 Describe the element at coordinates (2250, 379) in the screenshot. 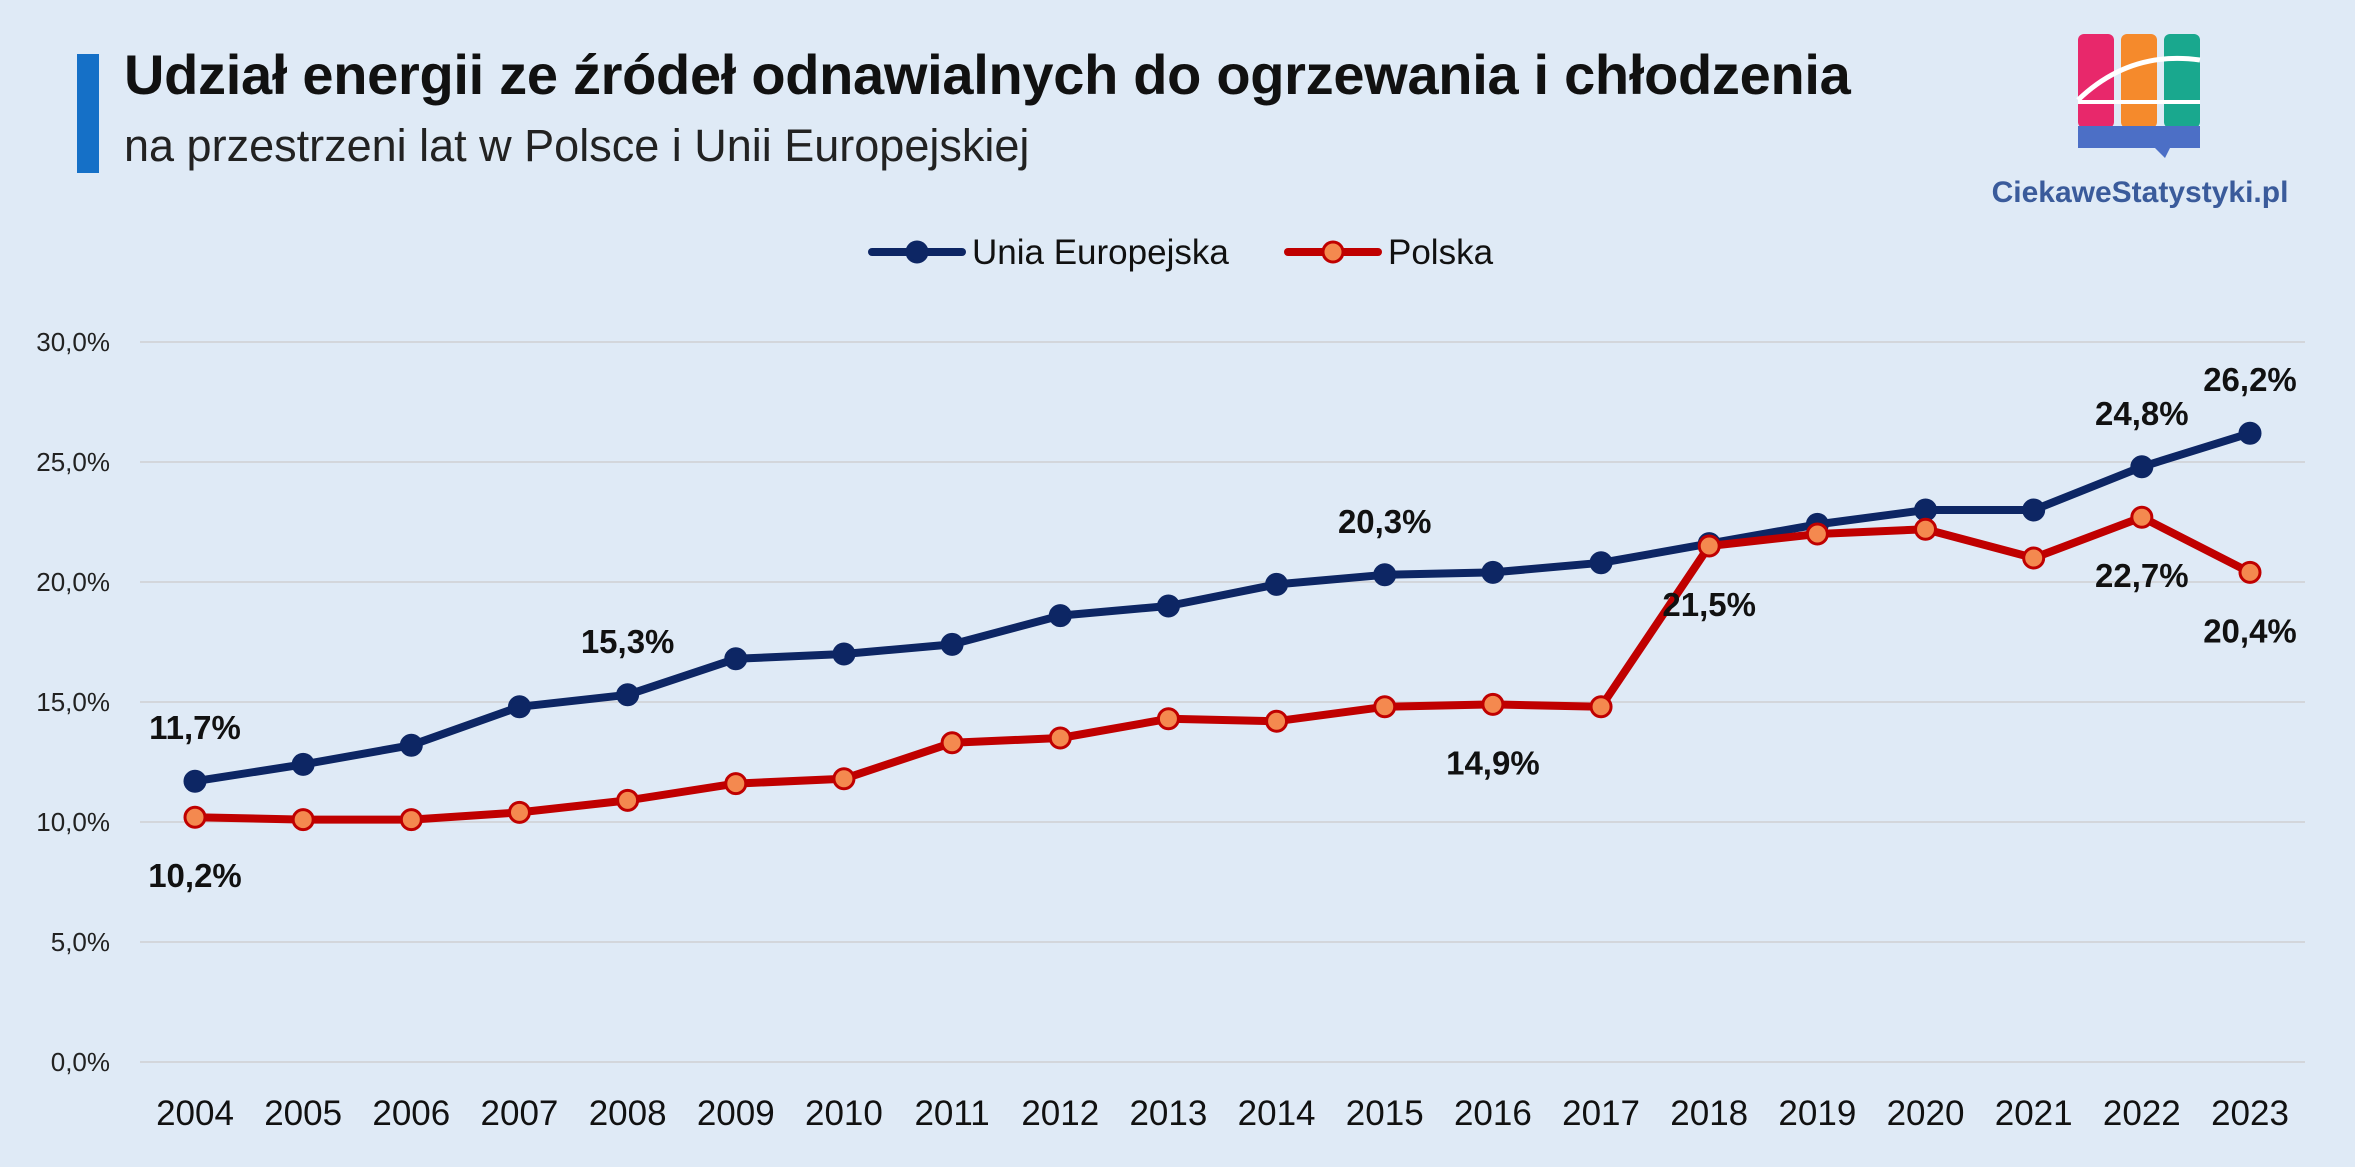

I see `data-label: 26,2%` at that location.